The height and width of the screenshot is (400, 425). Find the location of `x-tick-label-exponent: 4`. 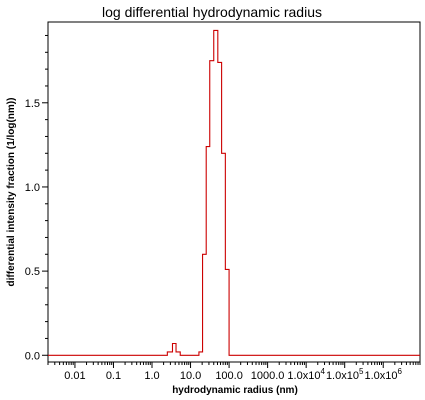

x-tick-label-exponent: 4 is located at coordinates (322, 371).